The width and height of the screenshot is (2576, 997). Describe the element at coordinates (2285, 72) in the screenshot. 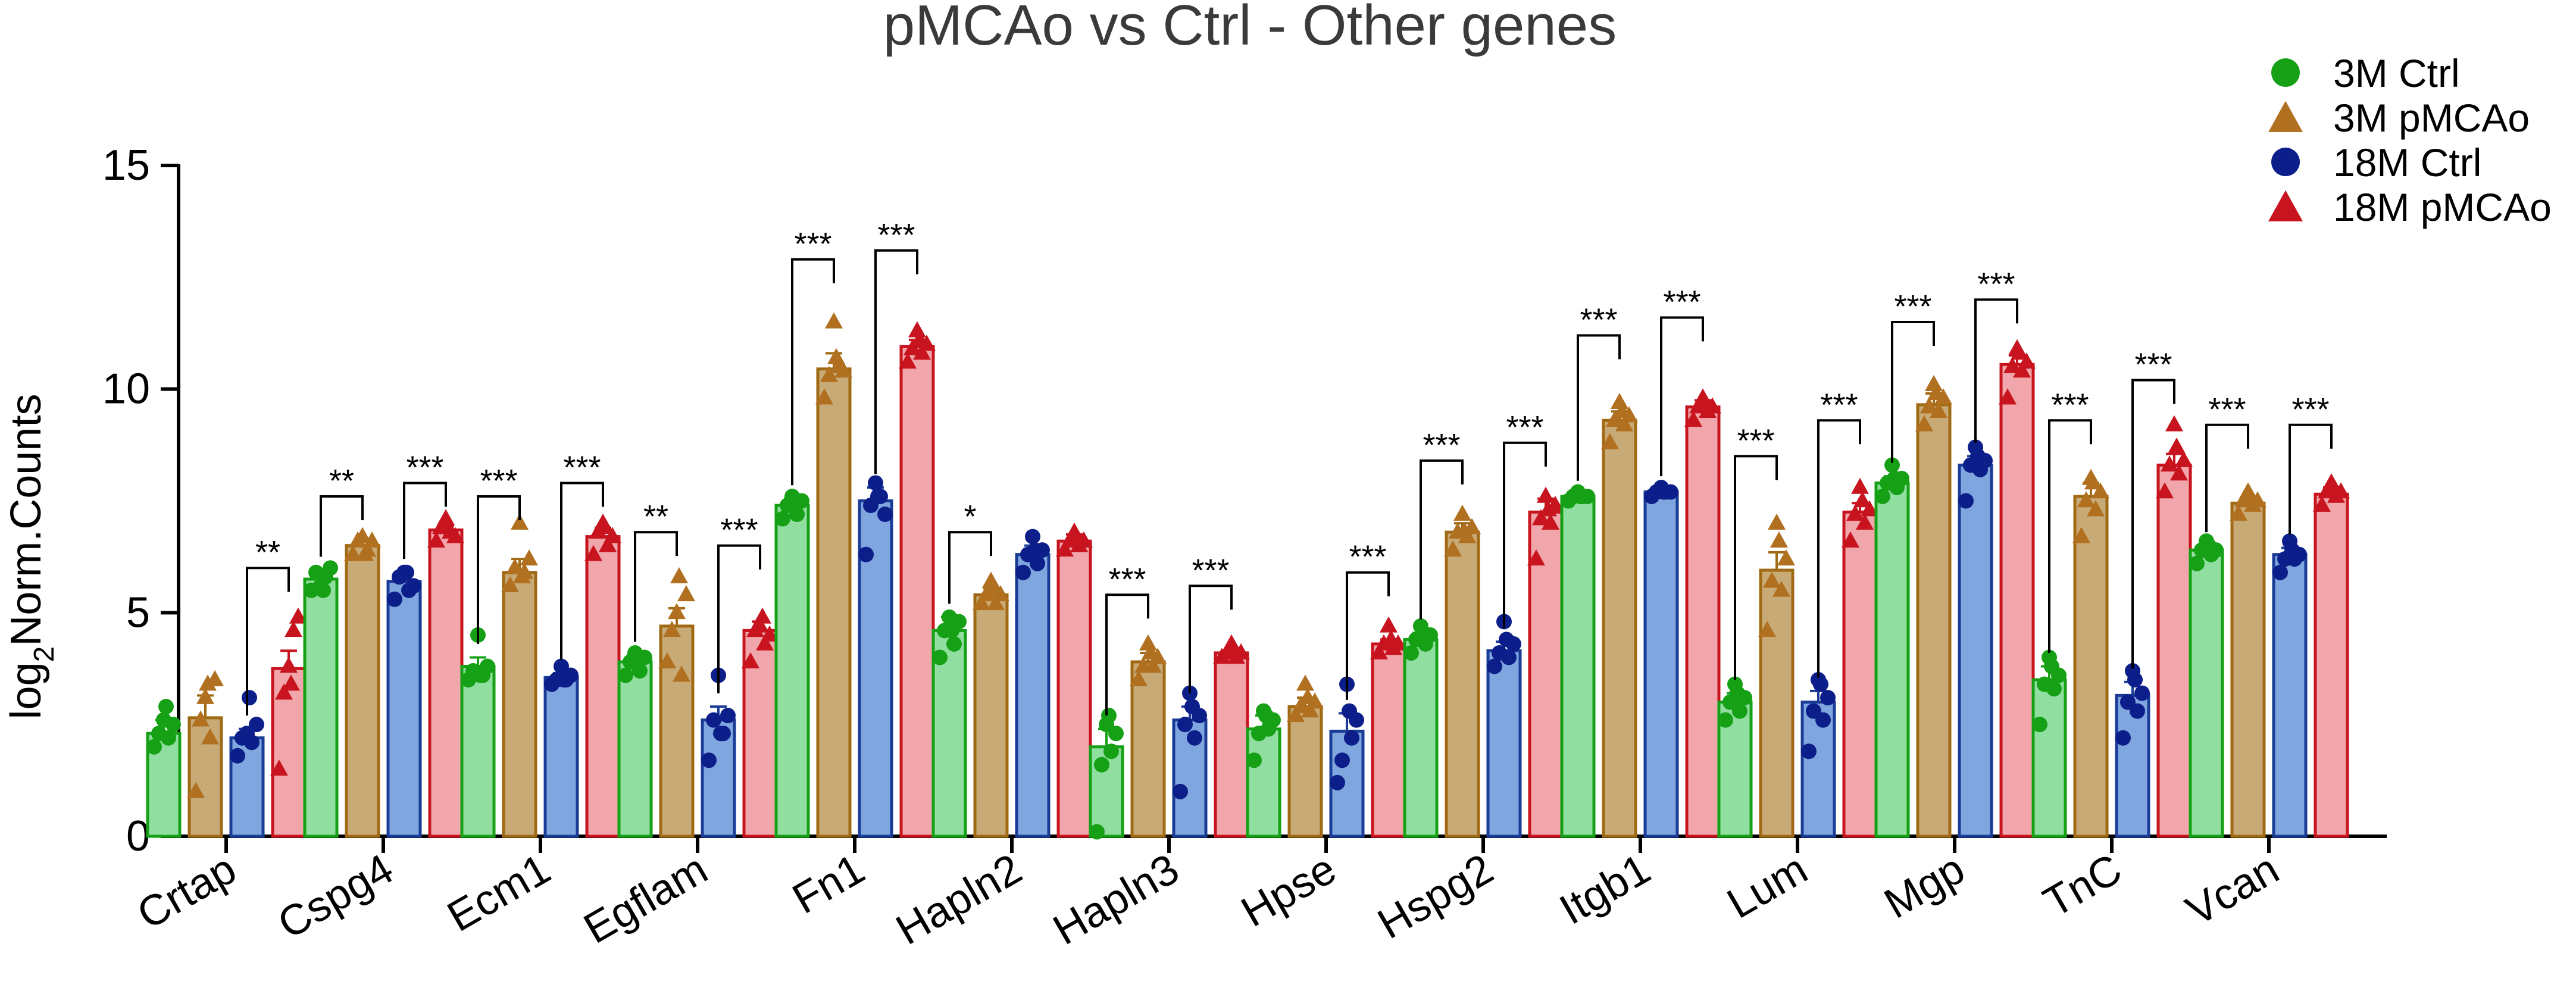

I see `legend-marker` at that location.